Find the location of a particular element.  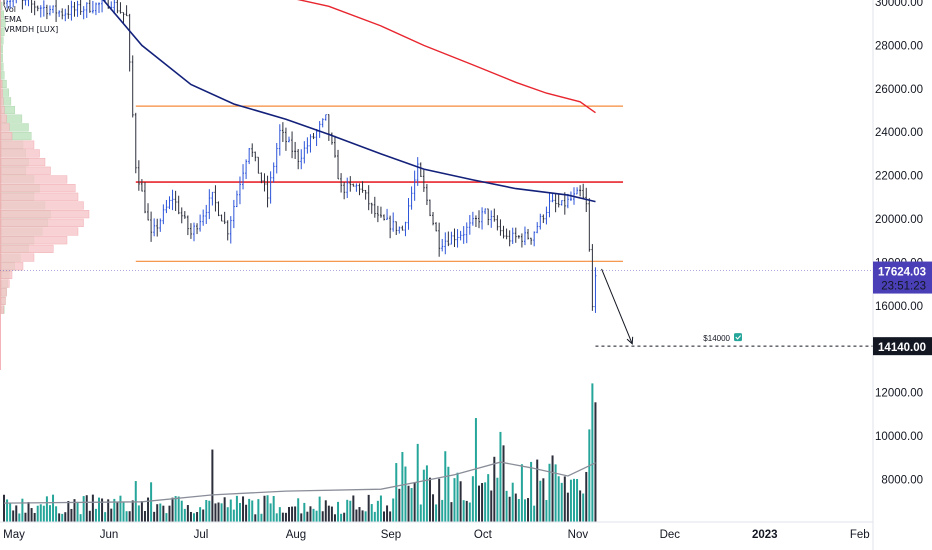

legend-vrmdh: VRMDH [LUX] is located at coordinates (31, 29).